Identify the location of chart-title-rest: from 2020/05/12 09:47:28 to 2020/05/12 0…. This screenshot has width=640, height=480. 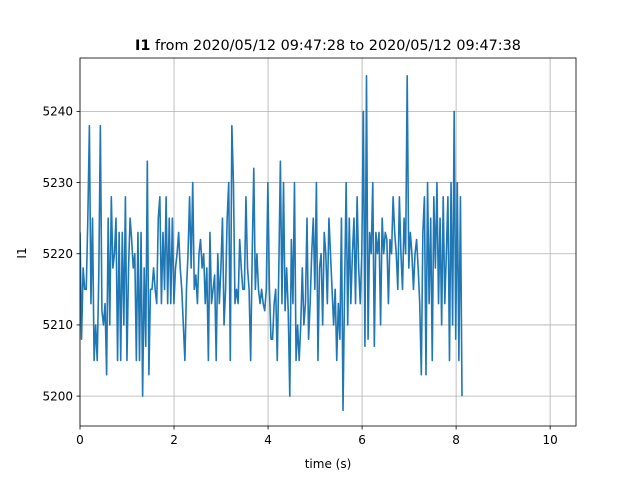
(335, 46).